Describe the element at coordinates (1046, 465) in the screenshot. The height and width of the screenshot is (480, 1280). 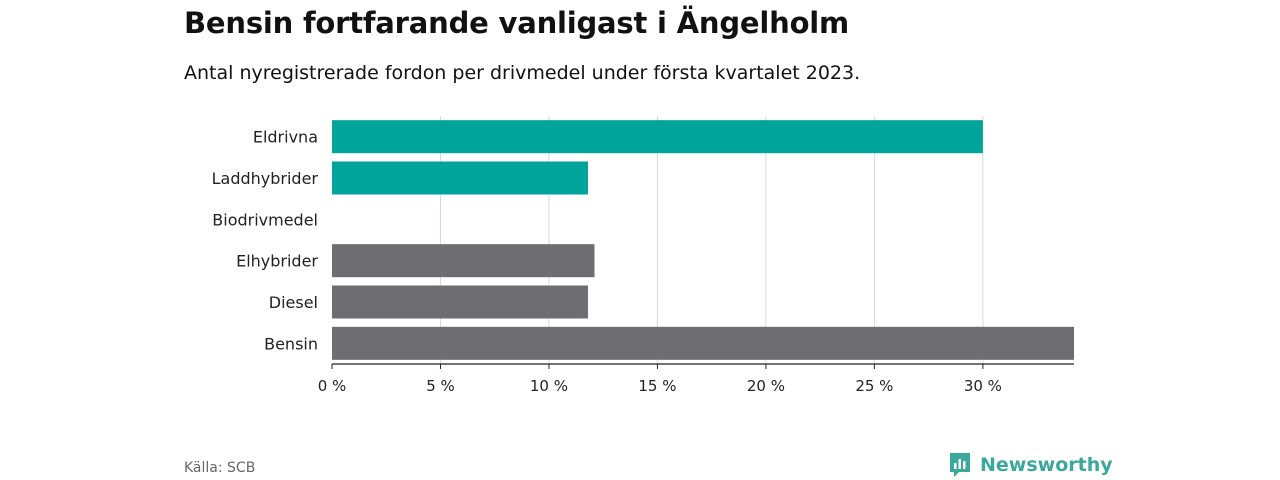
I see `brand-name: Newsworthy` at that location.